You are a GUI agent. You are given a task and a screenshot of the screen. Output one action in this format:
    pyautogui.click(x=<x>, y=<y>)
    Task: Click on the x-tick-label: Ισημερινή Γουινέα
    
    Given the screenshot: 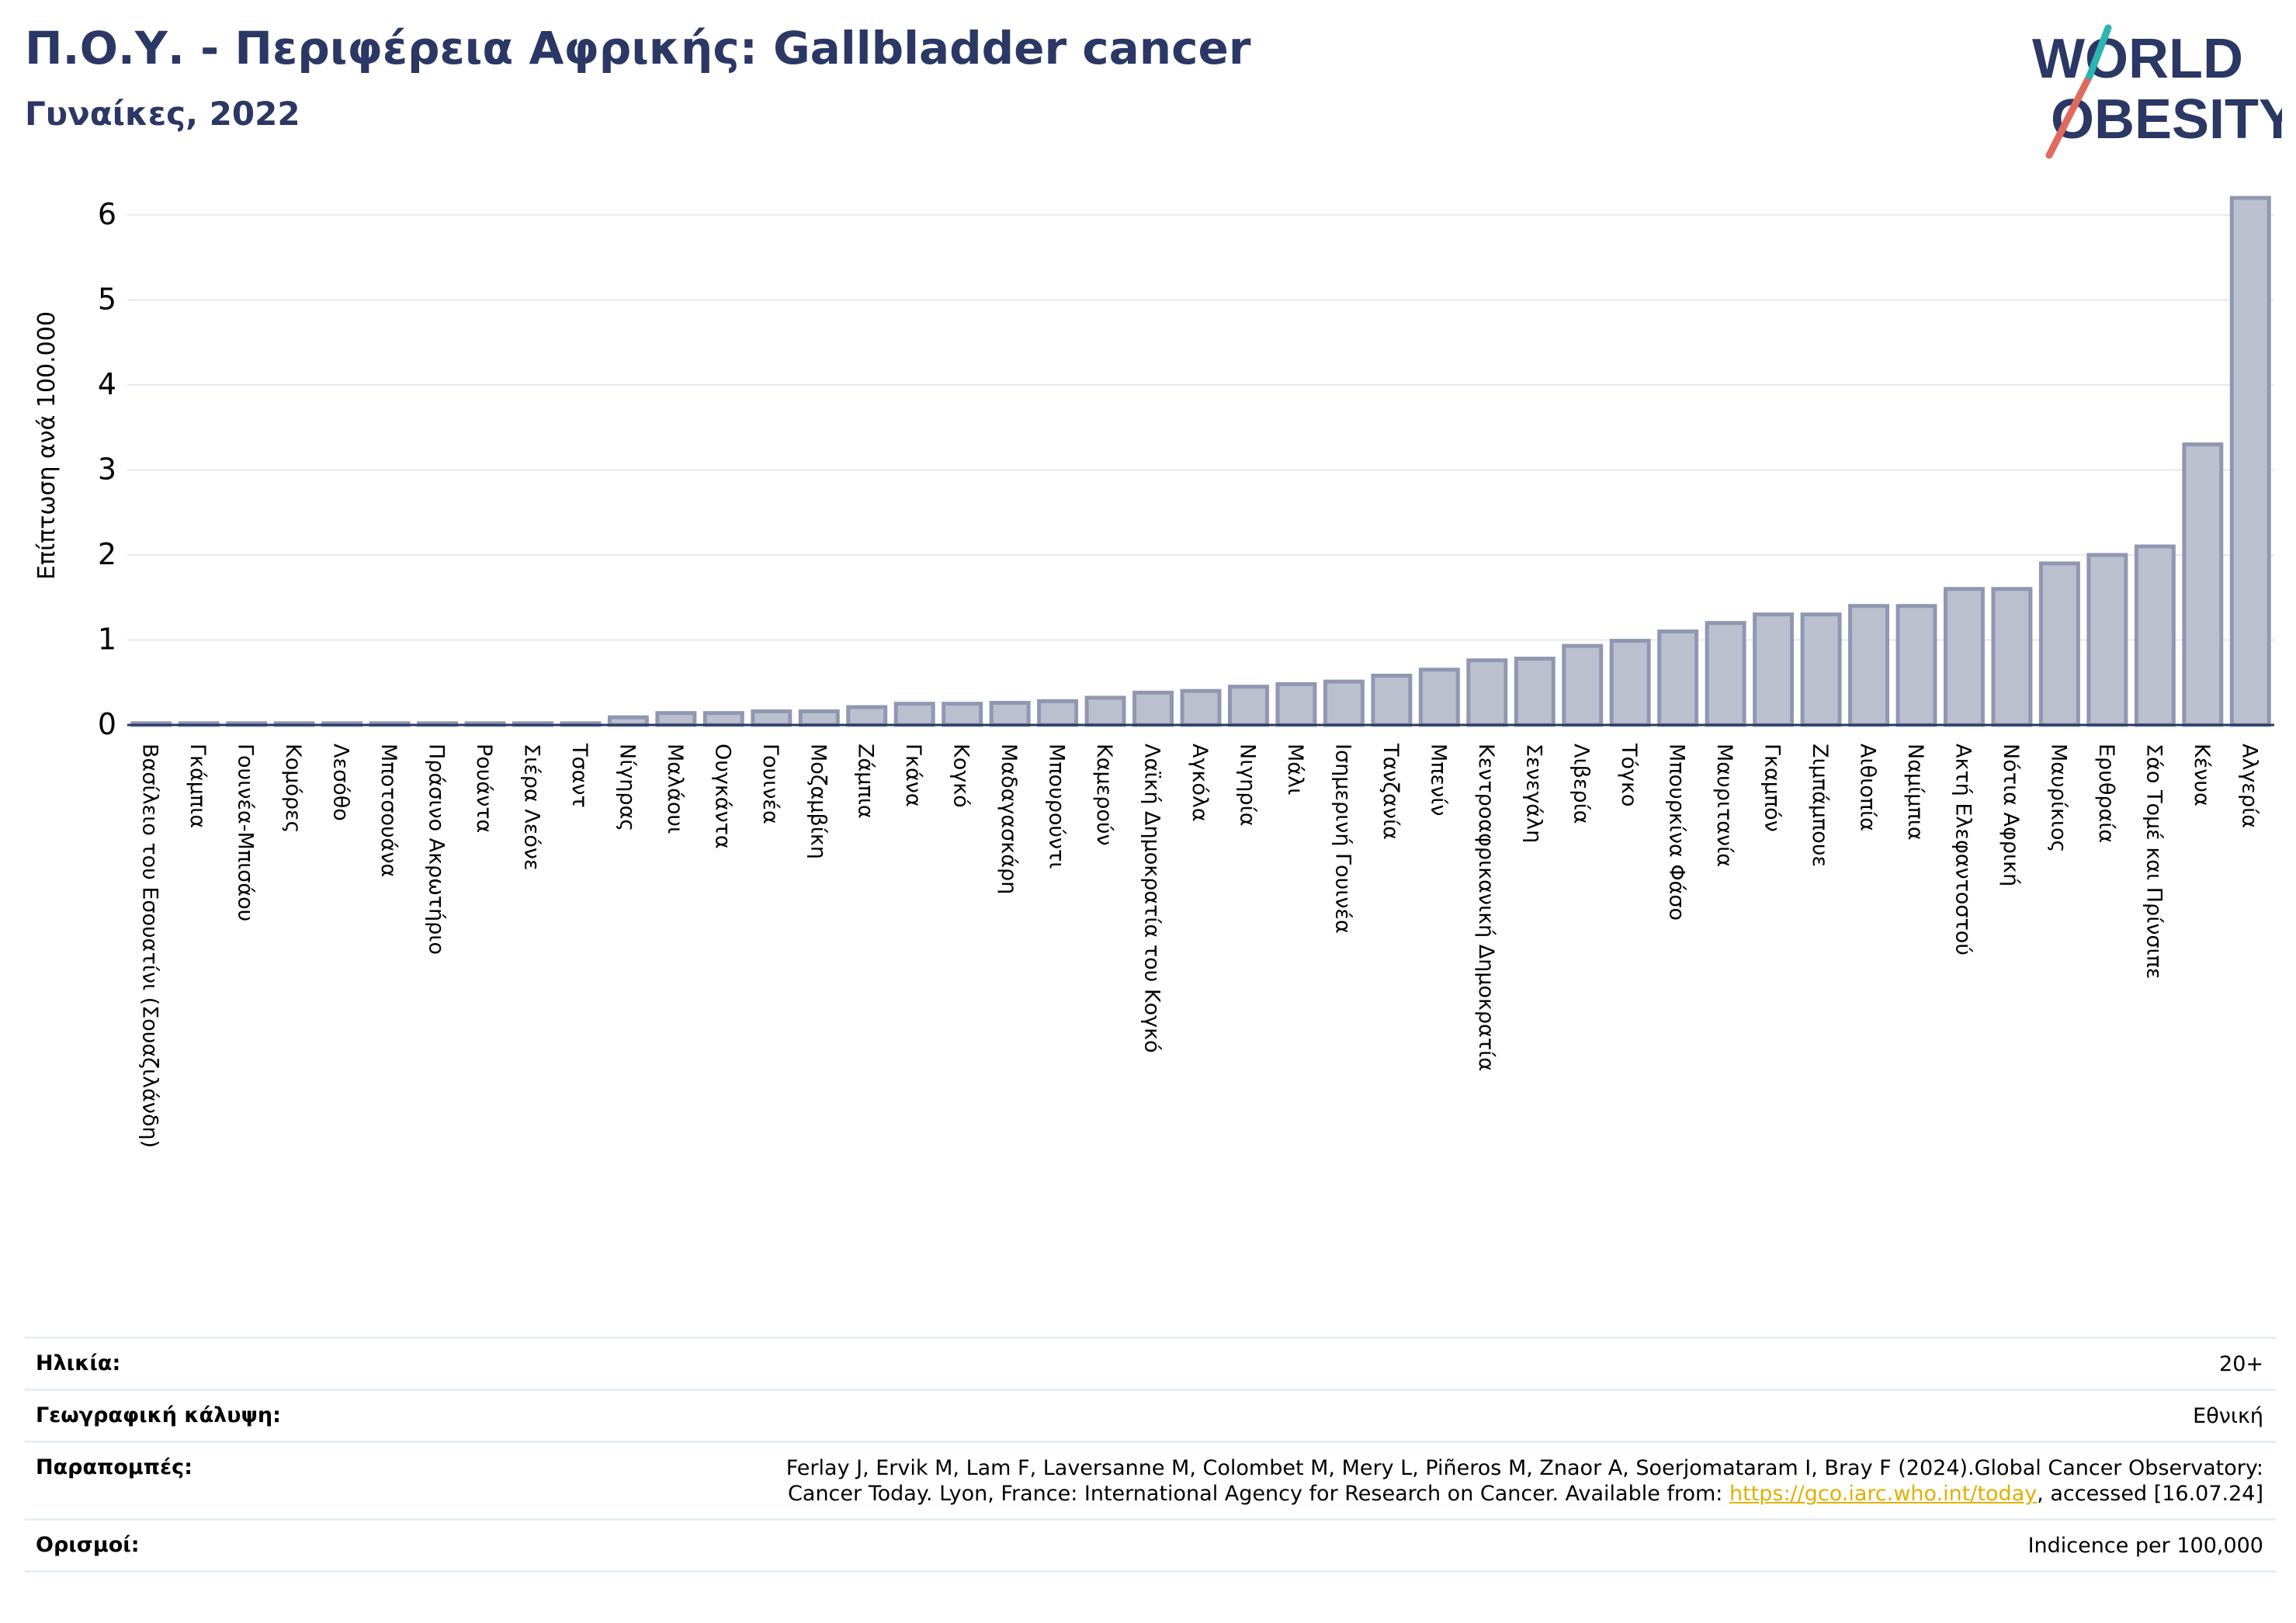 What is the action you would take?
    pyautogui.click(x=1342, y=839)
    